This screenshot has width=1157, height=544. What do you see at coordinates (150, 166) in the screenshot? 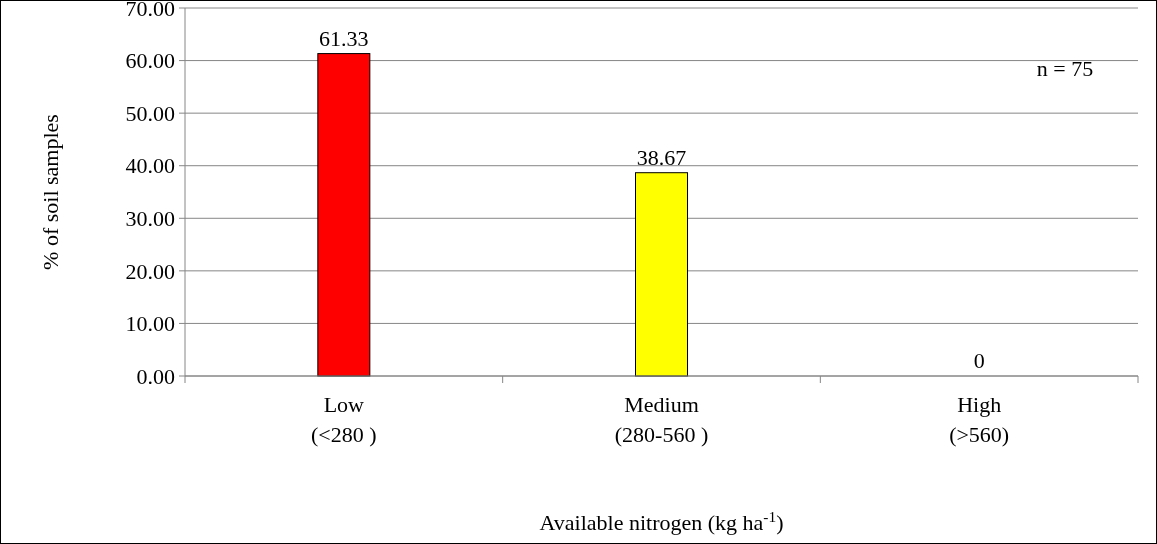
I see `y-tick-label: 40.00` at bounding box center [150, 166].